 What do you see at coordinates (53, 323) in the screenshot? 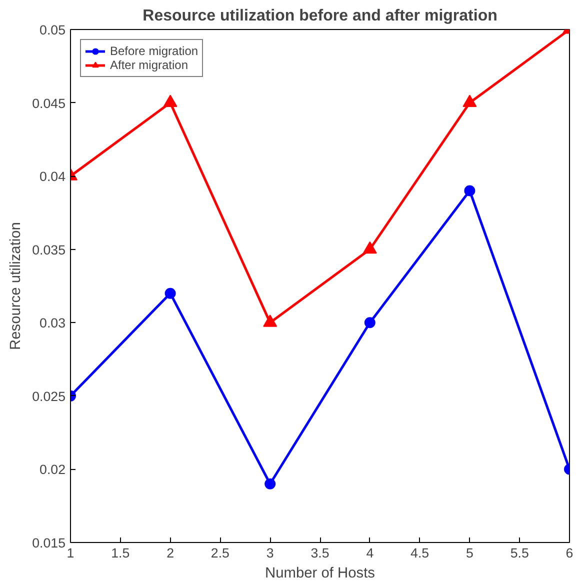
I see `y-tick-label: 0.03` at bounding box center [53, 323].